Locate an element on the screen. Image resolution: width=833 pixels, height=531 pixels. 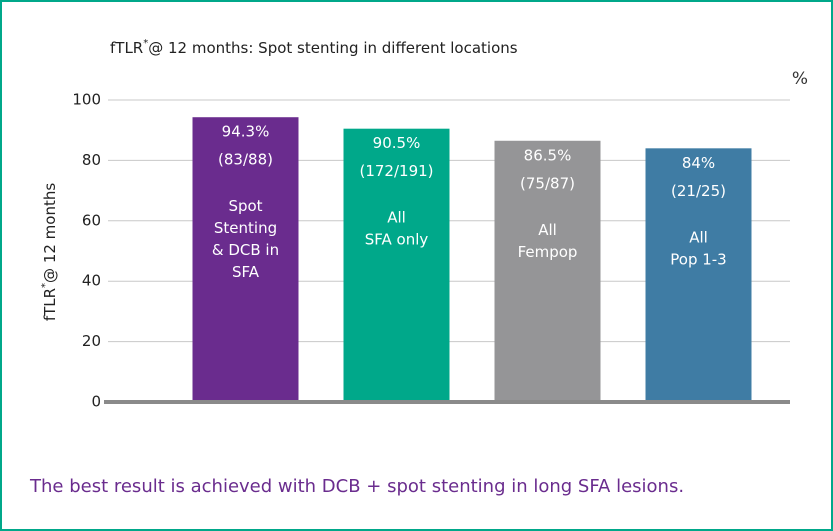
count-label: (75/87) is located at coordinates (547, 183).